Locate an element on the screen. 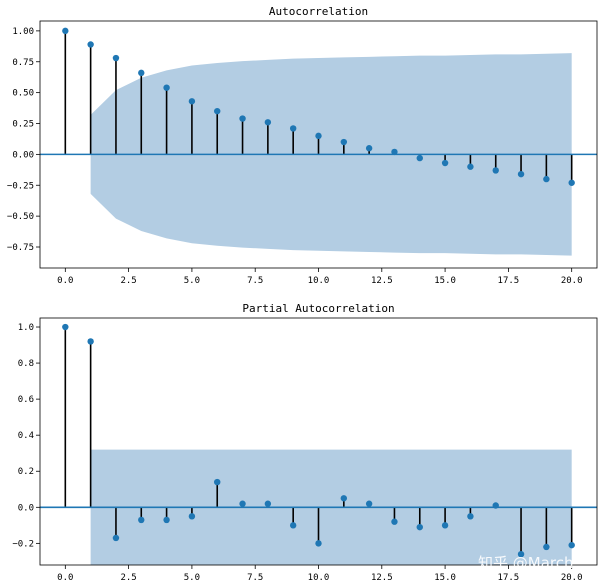  y-tick-label: 1.0 is located at coordinates (26, 328).